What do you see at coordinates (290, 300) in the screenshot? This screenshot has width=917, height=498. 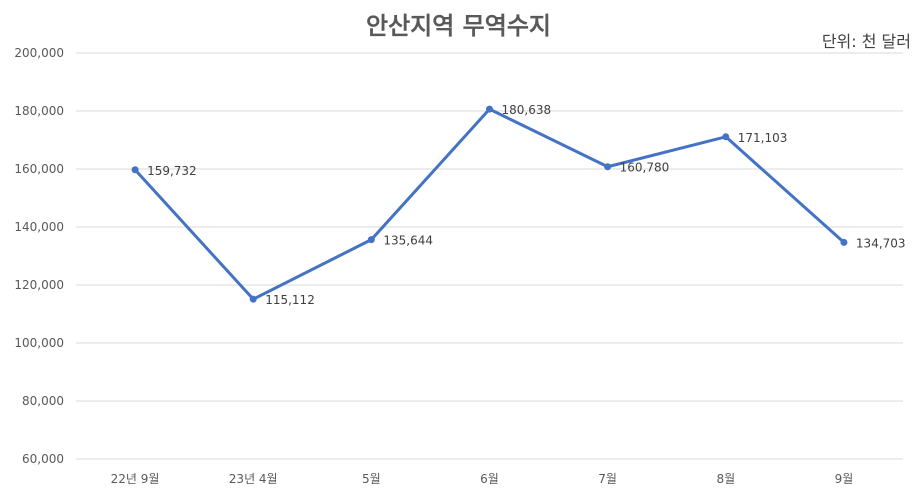 I see `data-label: 115,112` at bounding box center [290, 300].